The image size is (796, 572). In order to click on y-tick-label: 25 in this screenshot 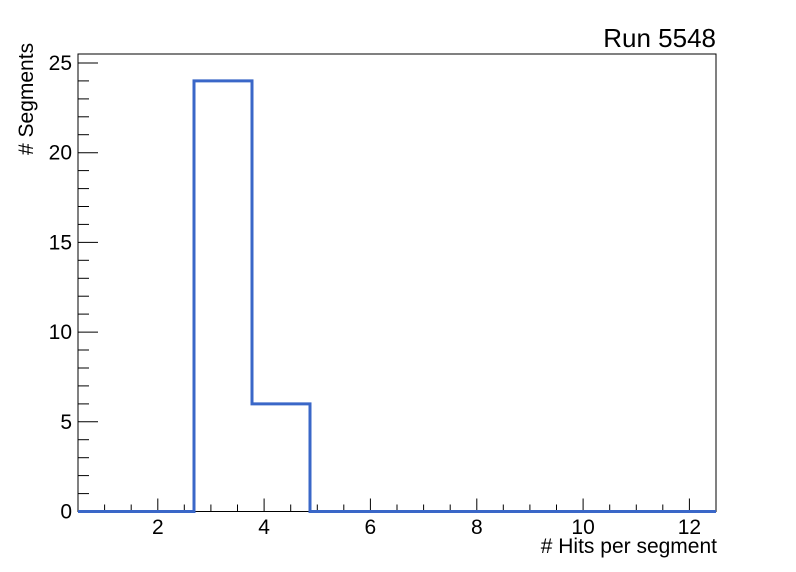, I will do `click(60, 63)`.